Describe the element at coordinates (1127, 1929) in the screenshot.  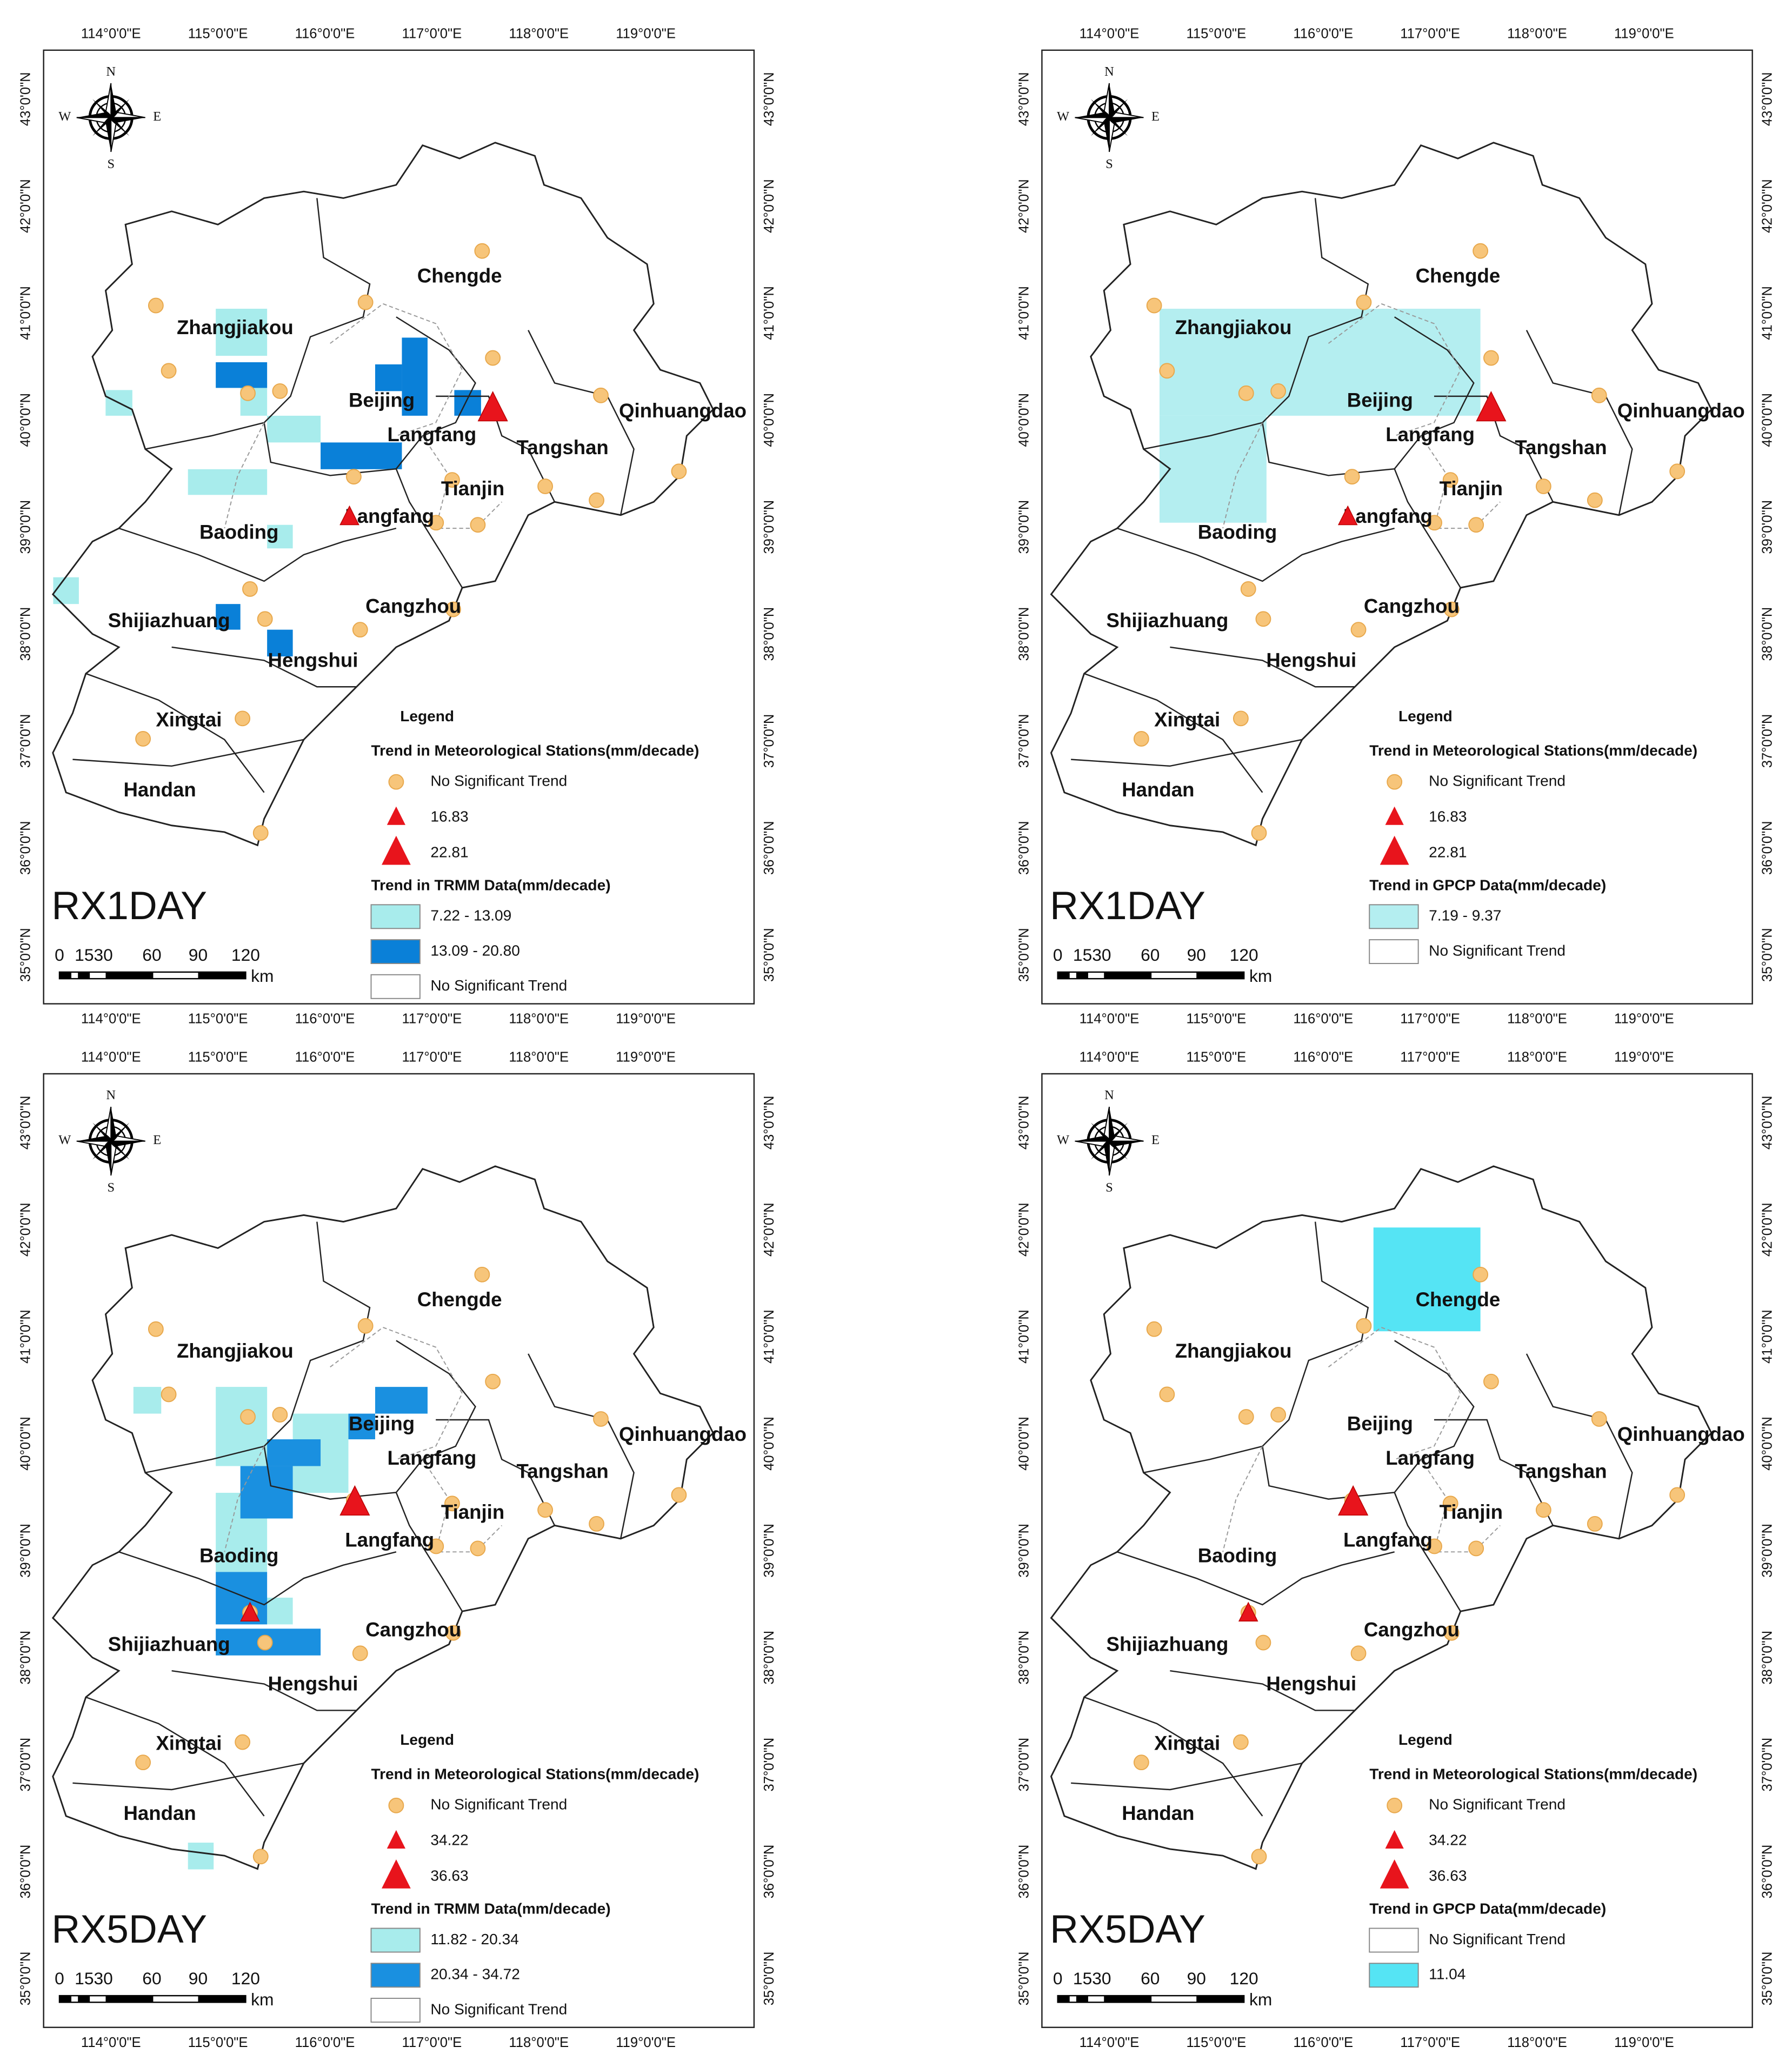
I see `panel-title: RX5DAY` at that location.